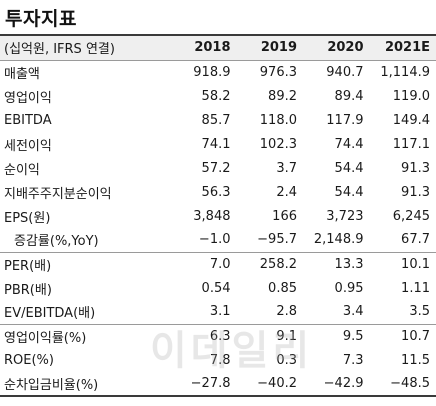  I want to click on cell-value: 1.11, so click(415, 288).